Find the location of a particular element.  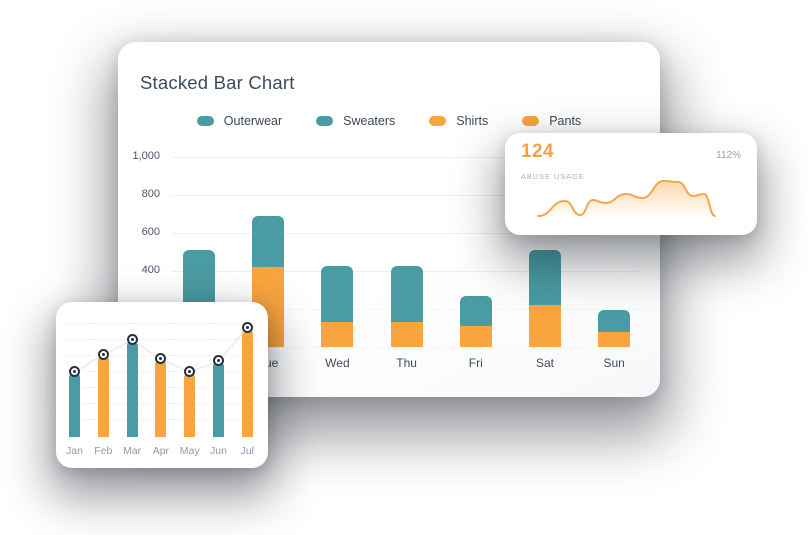

mini-bar-jan is located at coordinates (74, 404).